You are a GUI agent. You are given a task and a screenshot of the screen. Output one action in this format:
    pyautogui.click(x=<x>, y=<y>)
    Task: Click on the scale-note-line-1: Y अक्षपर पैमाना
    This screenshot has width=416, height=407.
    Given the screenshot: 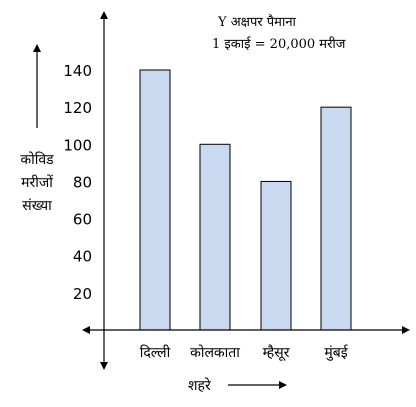 What is the action you would take?
    pyautogui.click(x=257, y=22)
    